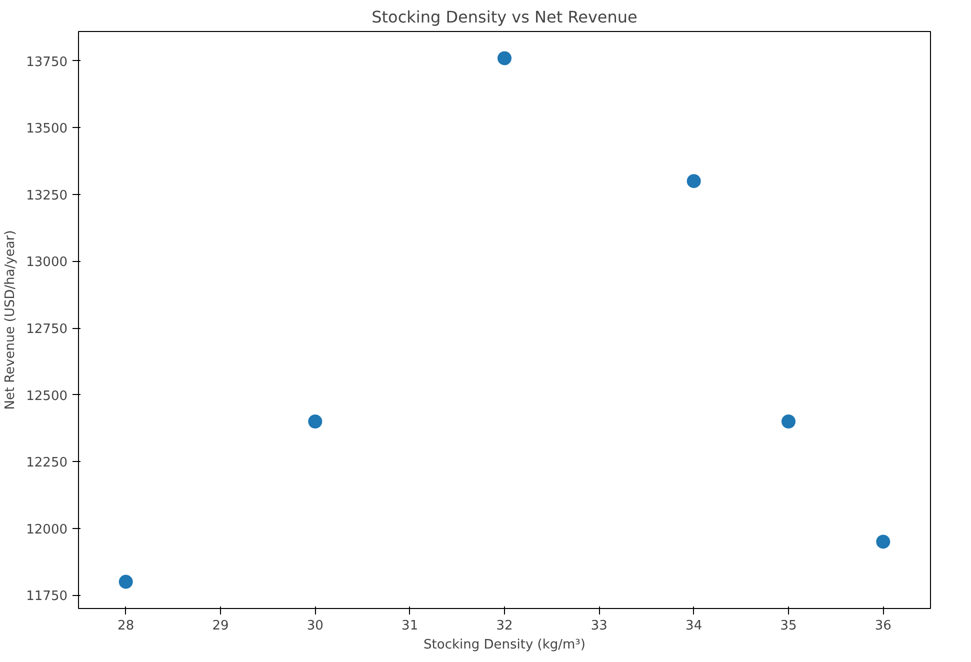 Image resolution: width=971 pixels, height=662 pixels. Describe the element at coordinates (47, 330) in the screenshot. I see `y-tick-label: 12750` at that location.